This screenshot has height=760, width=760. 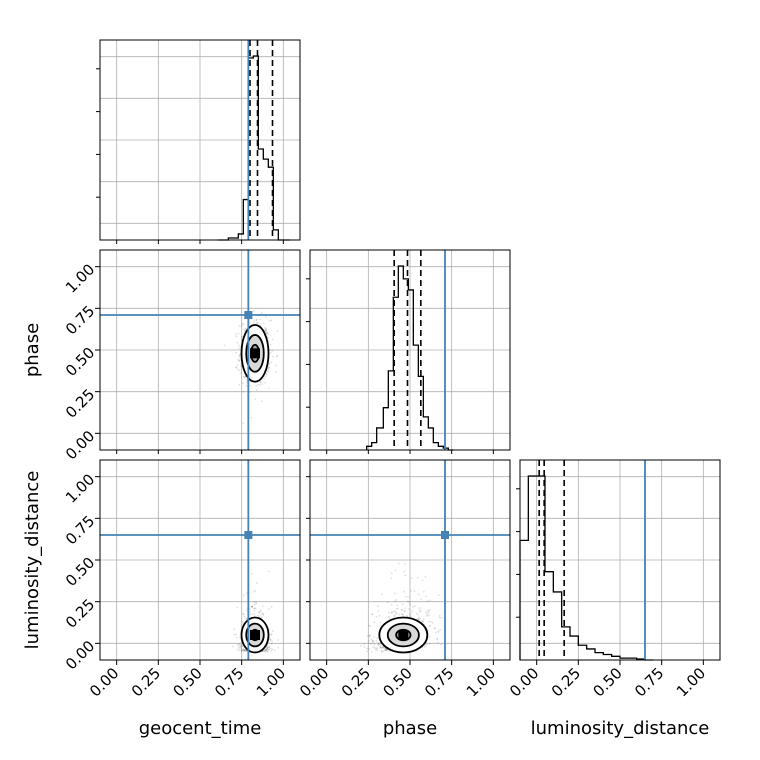 What do you see at coordinates (80, 572) in the screenshot?
I see `y-tick-label: 0.50` at bounding box center [80, 572].